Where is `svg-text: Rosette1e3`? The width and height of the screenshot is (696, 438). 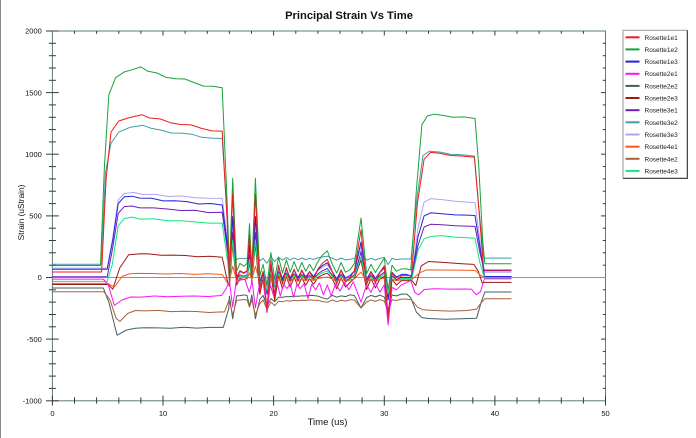 svg-text: Rosette1e3 is located at coordinates (662, 62).